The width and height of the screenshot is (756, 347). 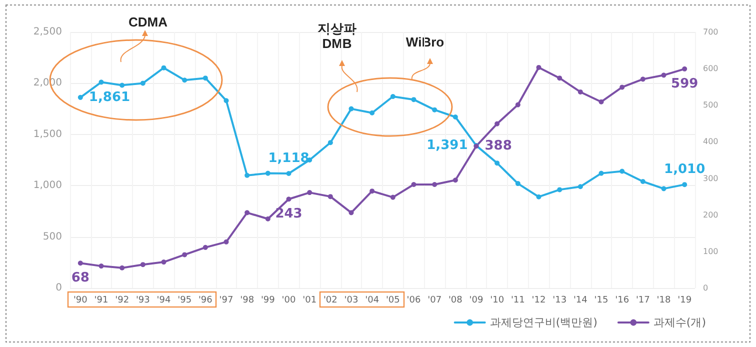 I want to click on y-tick-label: 500, so click(x=52, y=236).